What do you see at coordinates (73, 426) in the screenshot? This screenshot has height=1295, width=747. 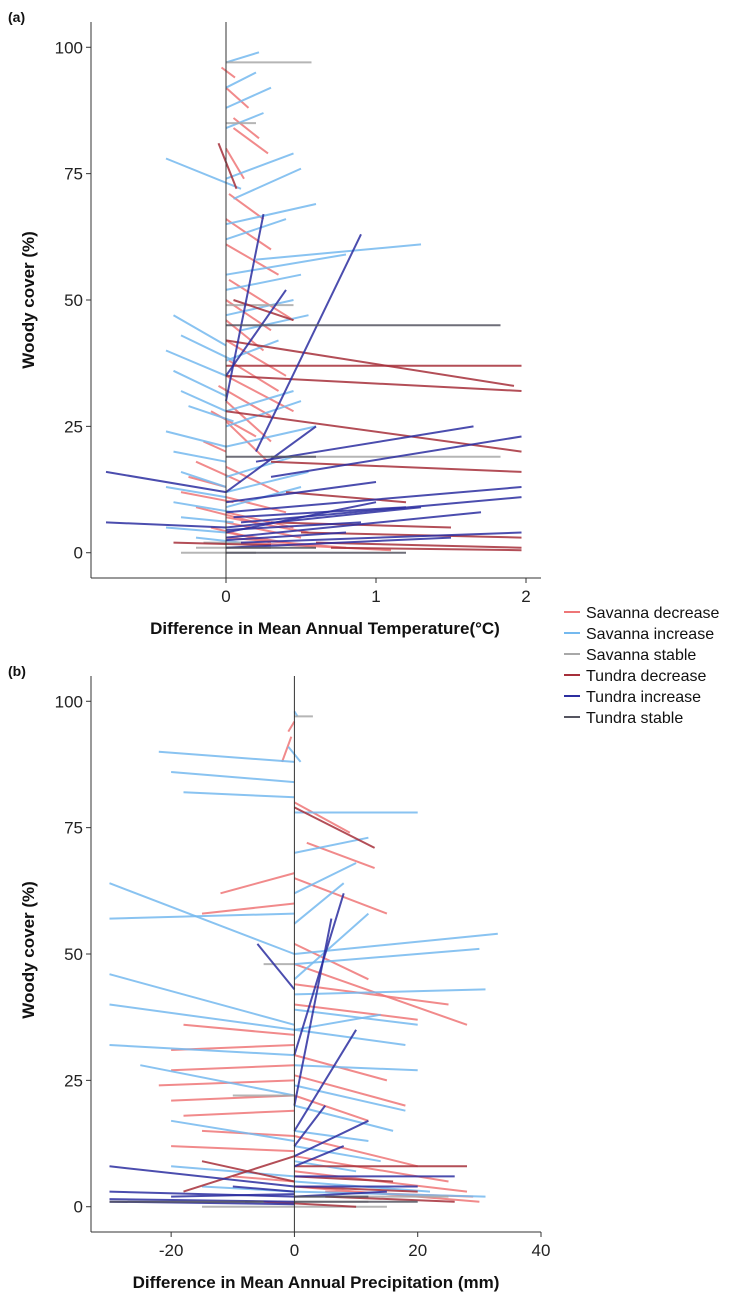 I see `y-tick-label: 25` at bounding box center [73, 426].